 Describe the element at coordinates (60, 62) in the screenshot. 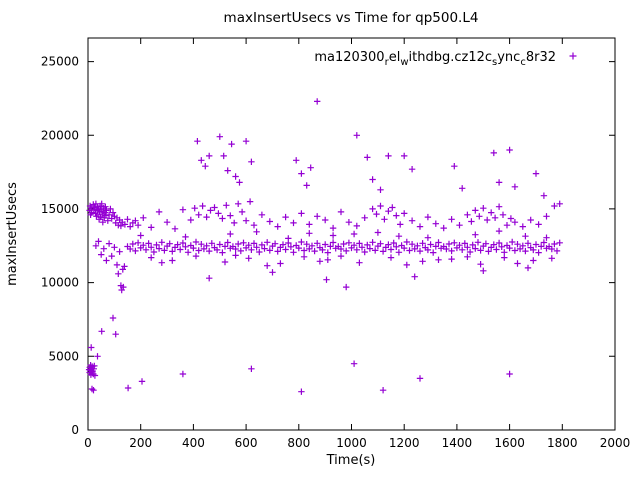

I see `y-tick-label: 25000` at that location.